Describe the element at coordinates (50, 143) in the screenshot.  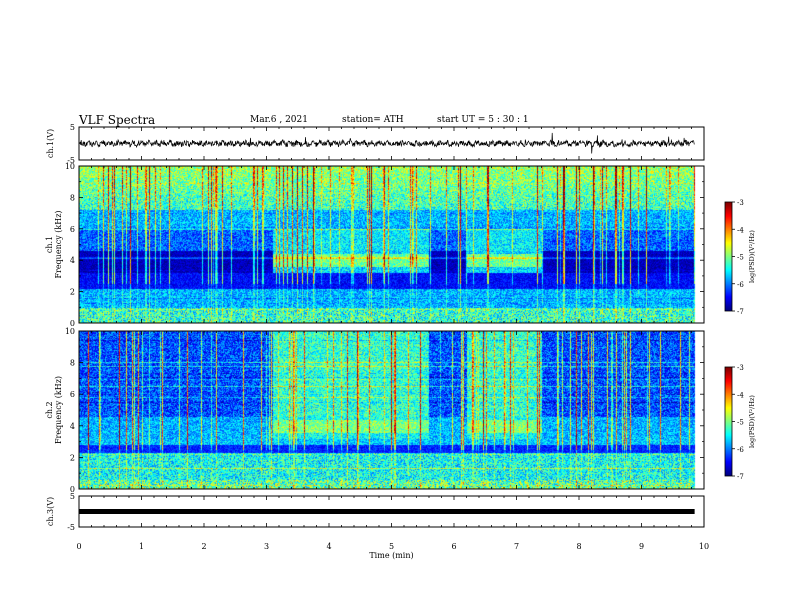
I see `y-axis-label: ch.1(V)` at that location.